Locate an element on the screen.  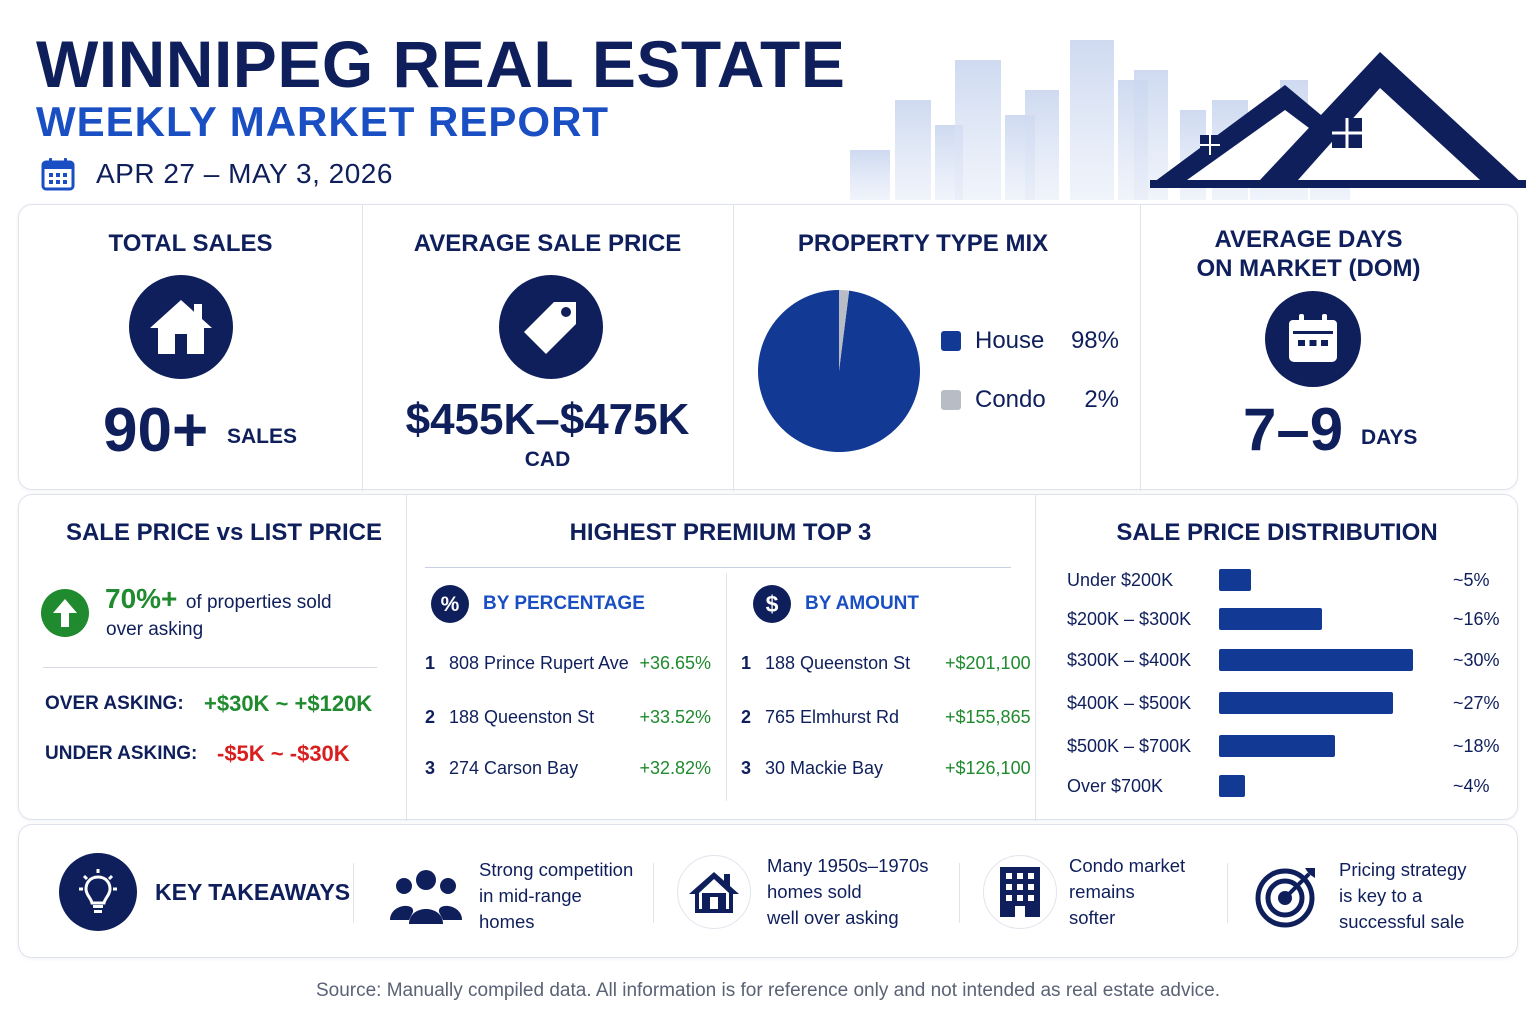
premium-value: +32.82% is located at coordinates (675, 768).